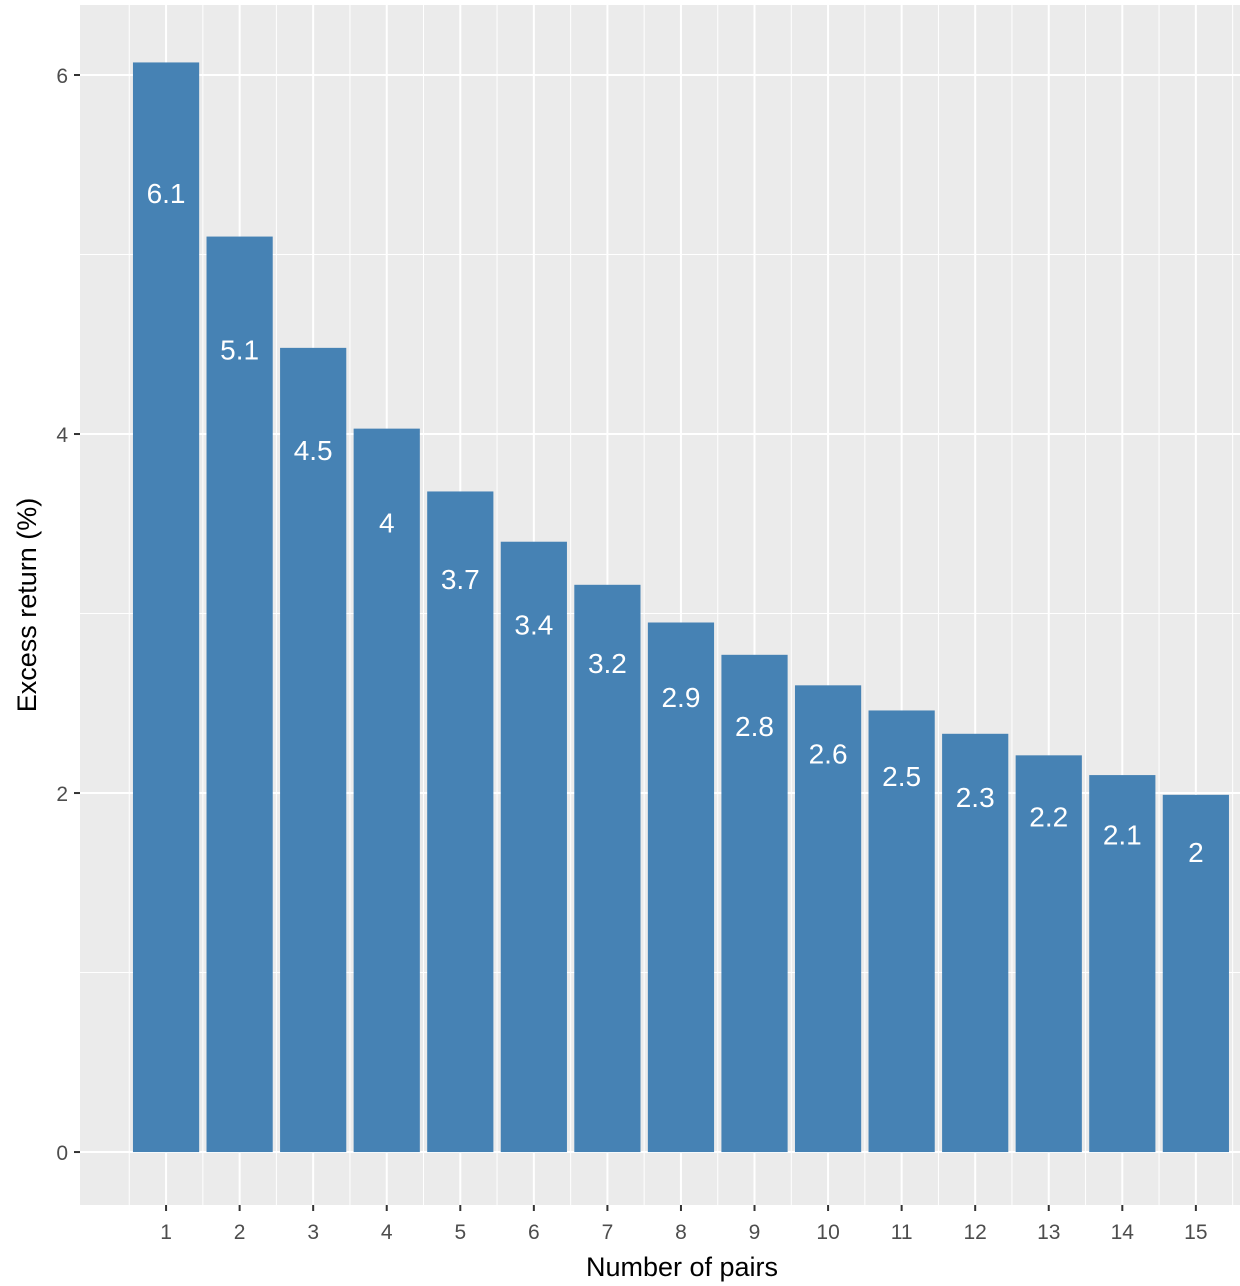 This screenshot has width=1240, height=1286. What do you see at coordinates (680, 697) in the screenshot?
I see `data-label-8: 2.9` at bounding box center [680, 697].